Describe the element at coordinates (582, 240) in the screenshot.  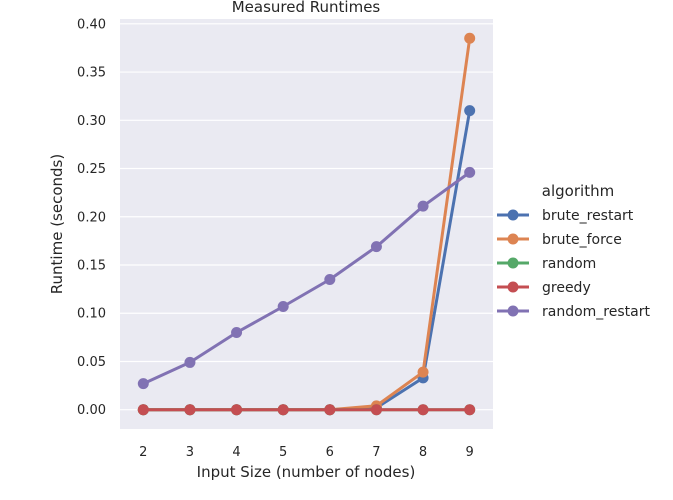
I see `legend-label: brute_force` at that location.